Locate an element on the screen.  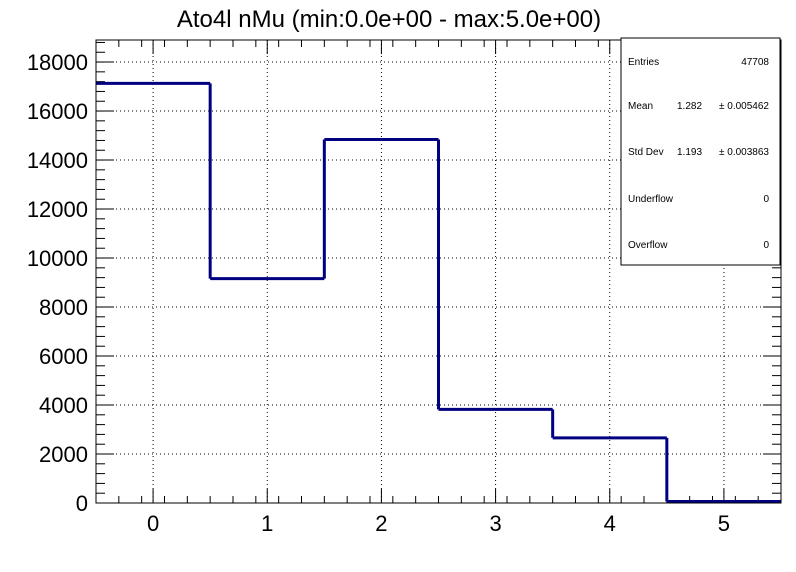
stats-box-frame is located at coordinates (700, 151).